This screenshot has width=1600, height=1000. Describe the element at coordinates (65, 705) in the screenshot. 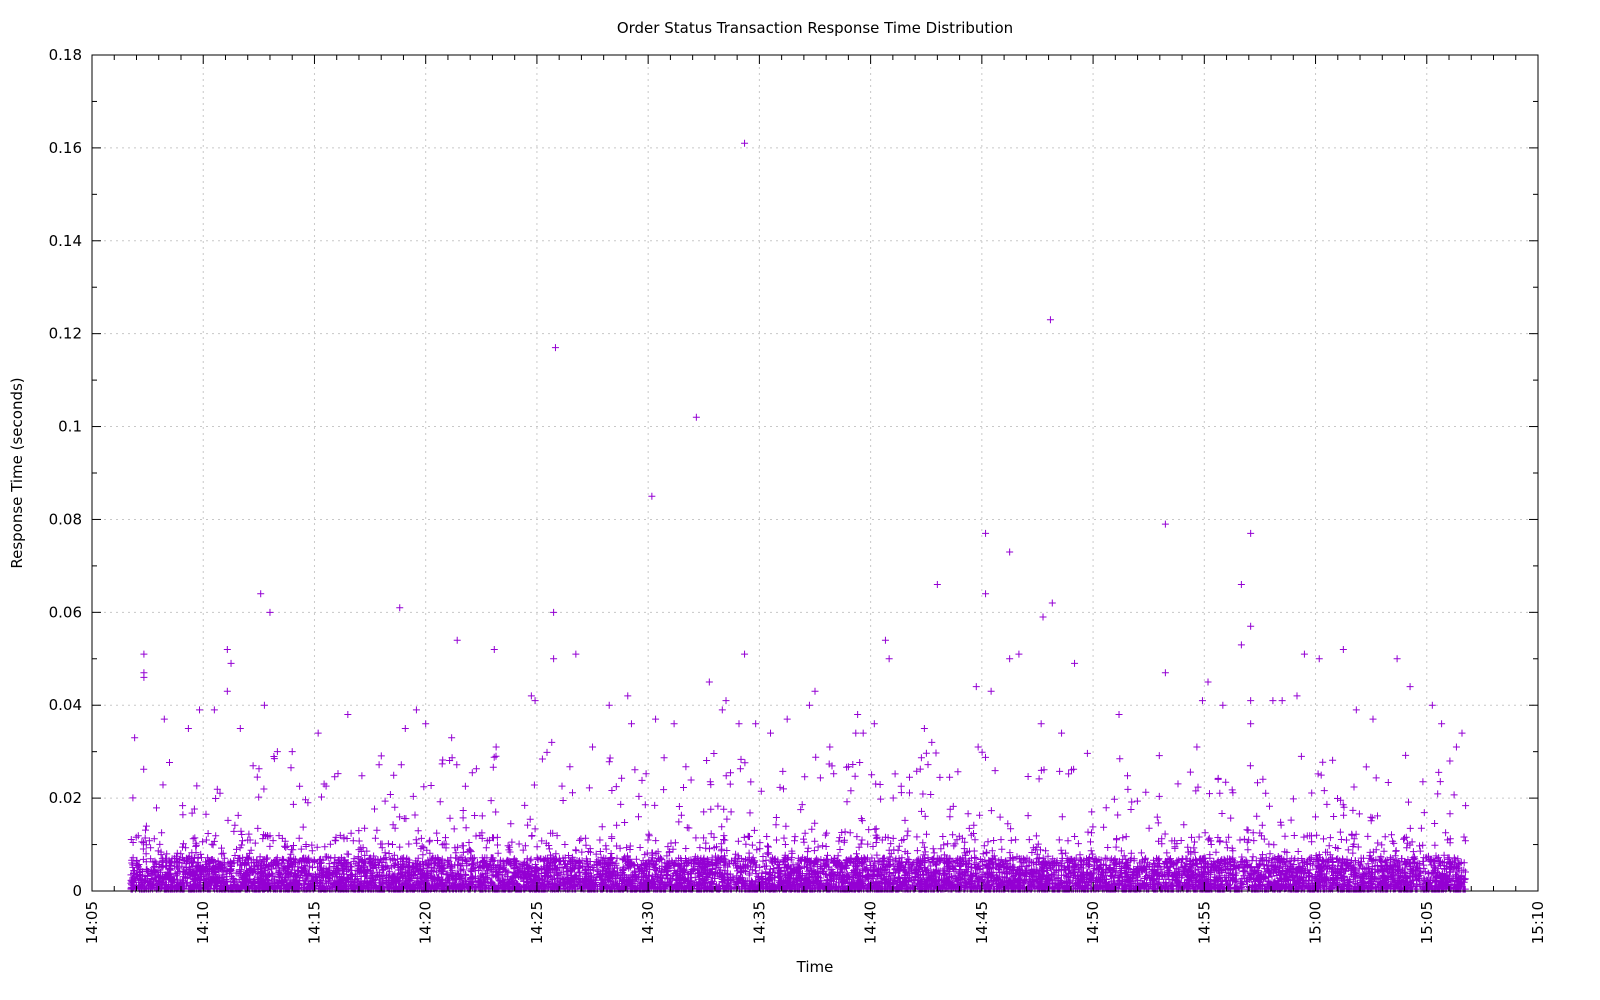

I see `y-tick-label: 0.04` at that location.